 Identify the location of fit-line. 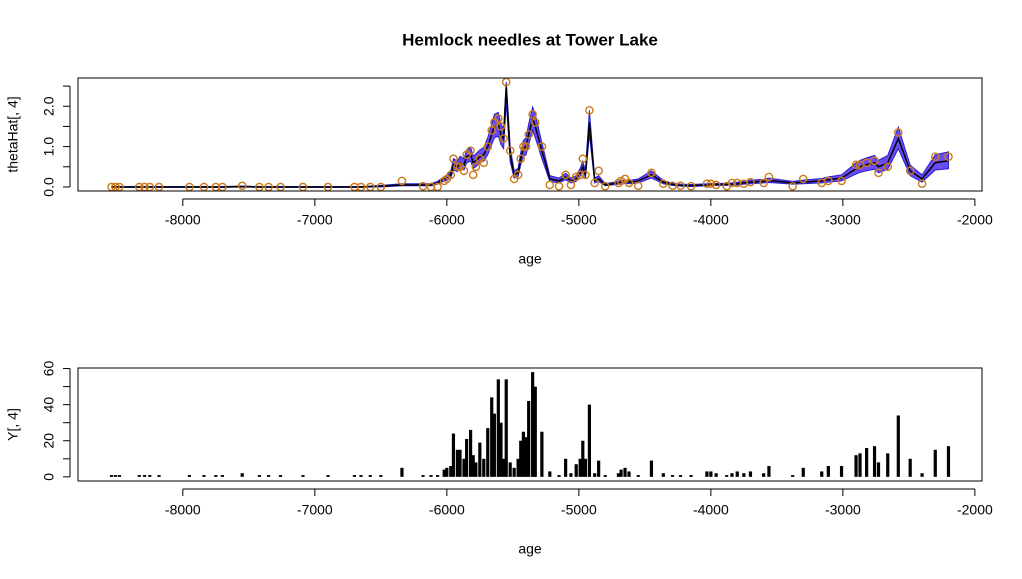
(530, 137).